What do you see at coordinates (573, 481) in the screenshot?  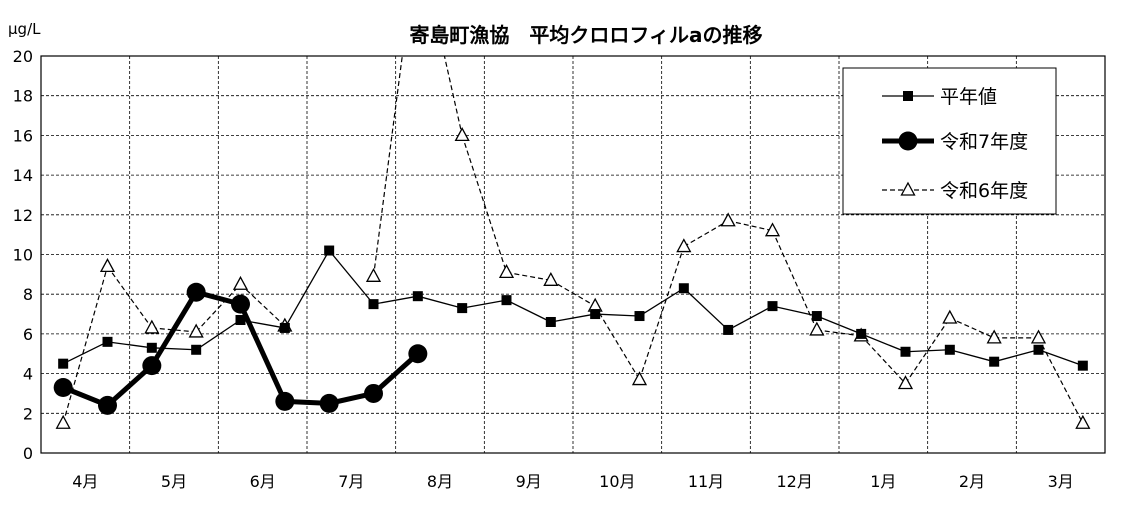 I see `x-tick-labels: 4月 5月 6月 7月 8月 9月 10月 11月 12月 1月 2月 3月` at bounding box center [573, 481].